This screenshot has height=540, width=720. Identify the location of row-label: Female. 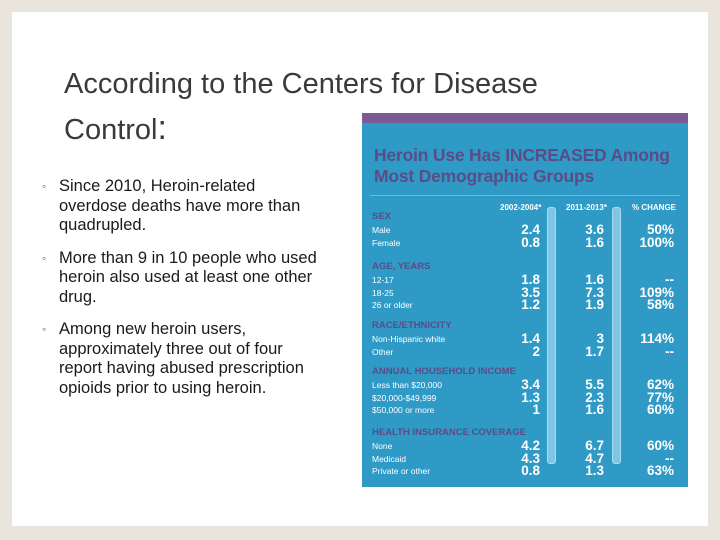
(386, 242).